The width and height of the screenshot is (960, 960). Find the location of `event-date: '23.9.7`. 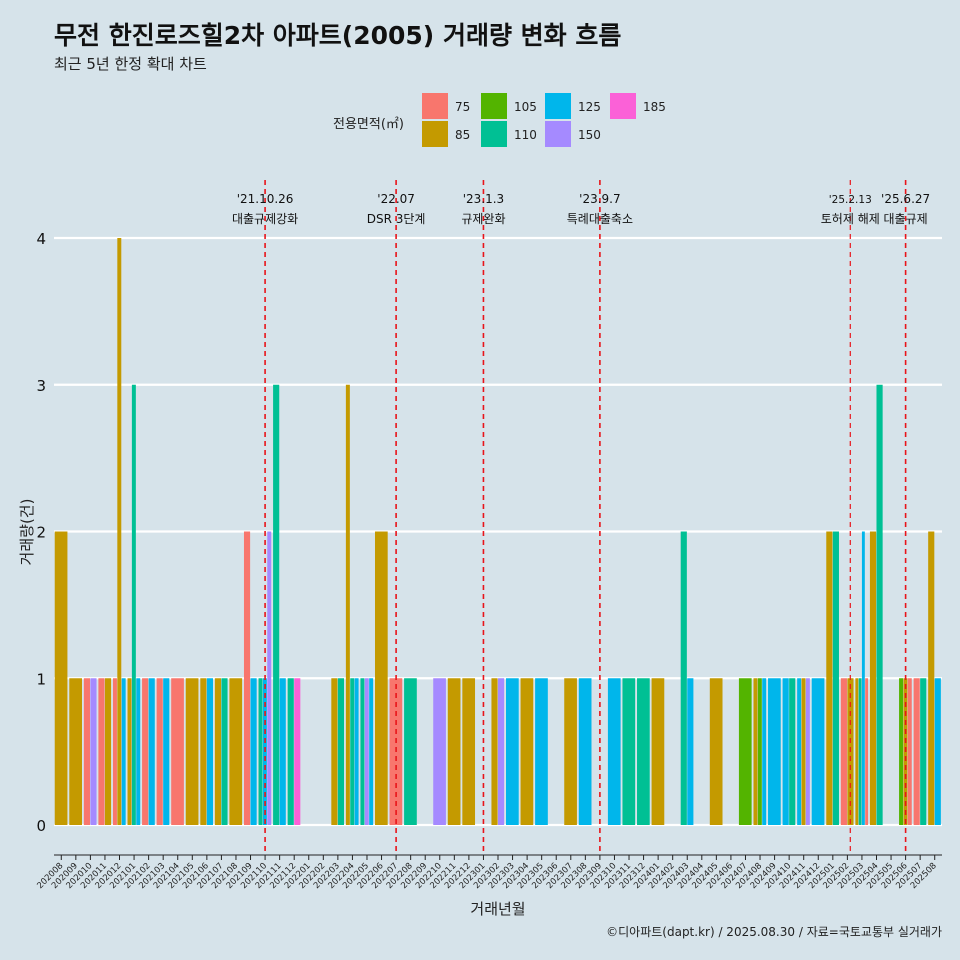

event-date: '23.9.7 is located at coordinates (599, 199).